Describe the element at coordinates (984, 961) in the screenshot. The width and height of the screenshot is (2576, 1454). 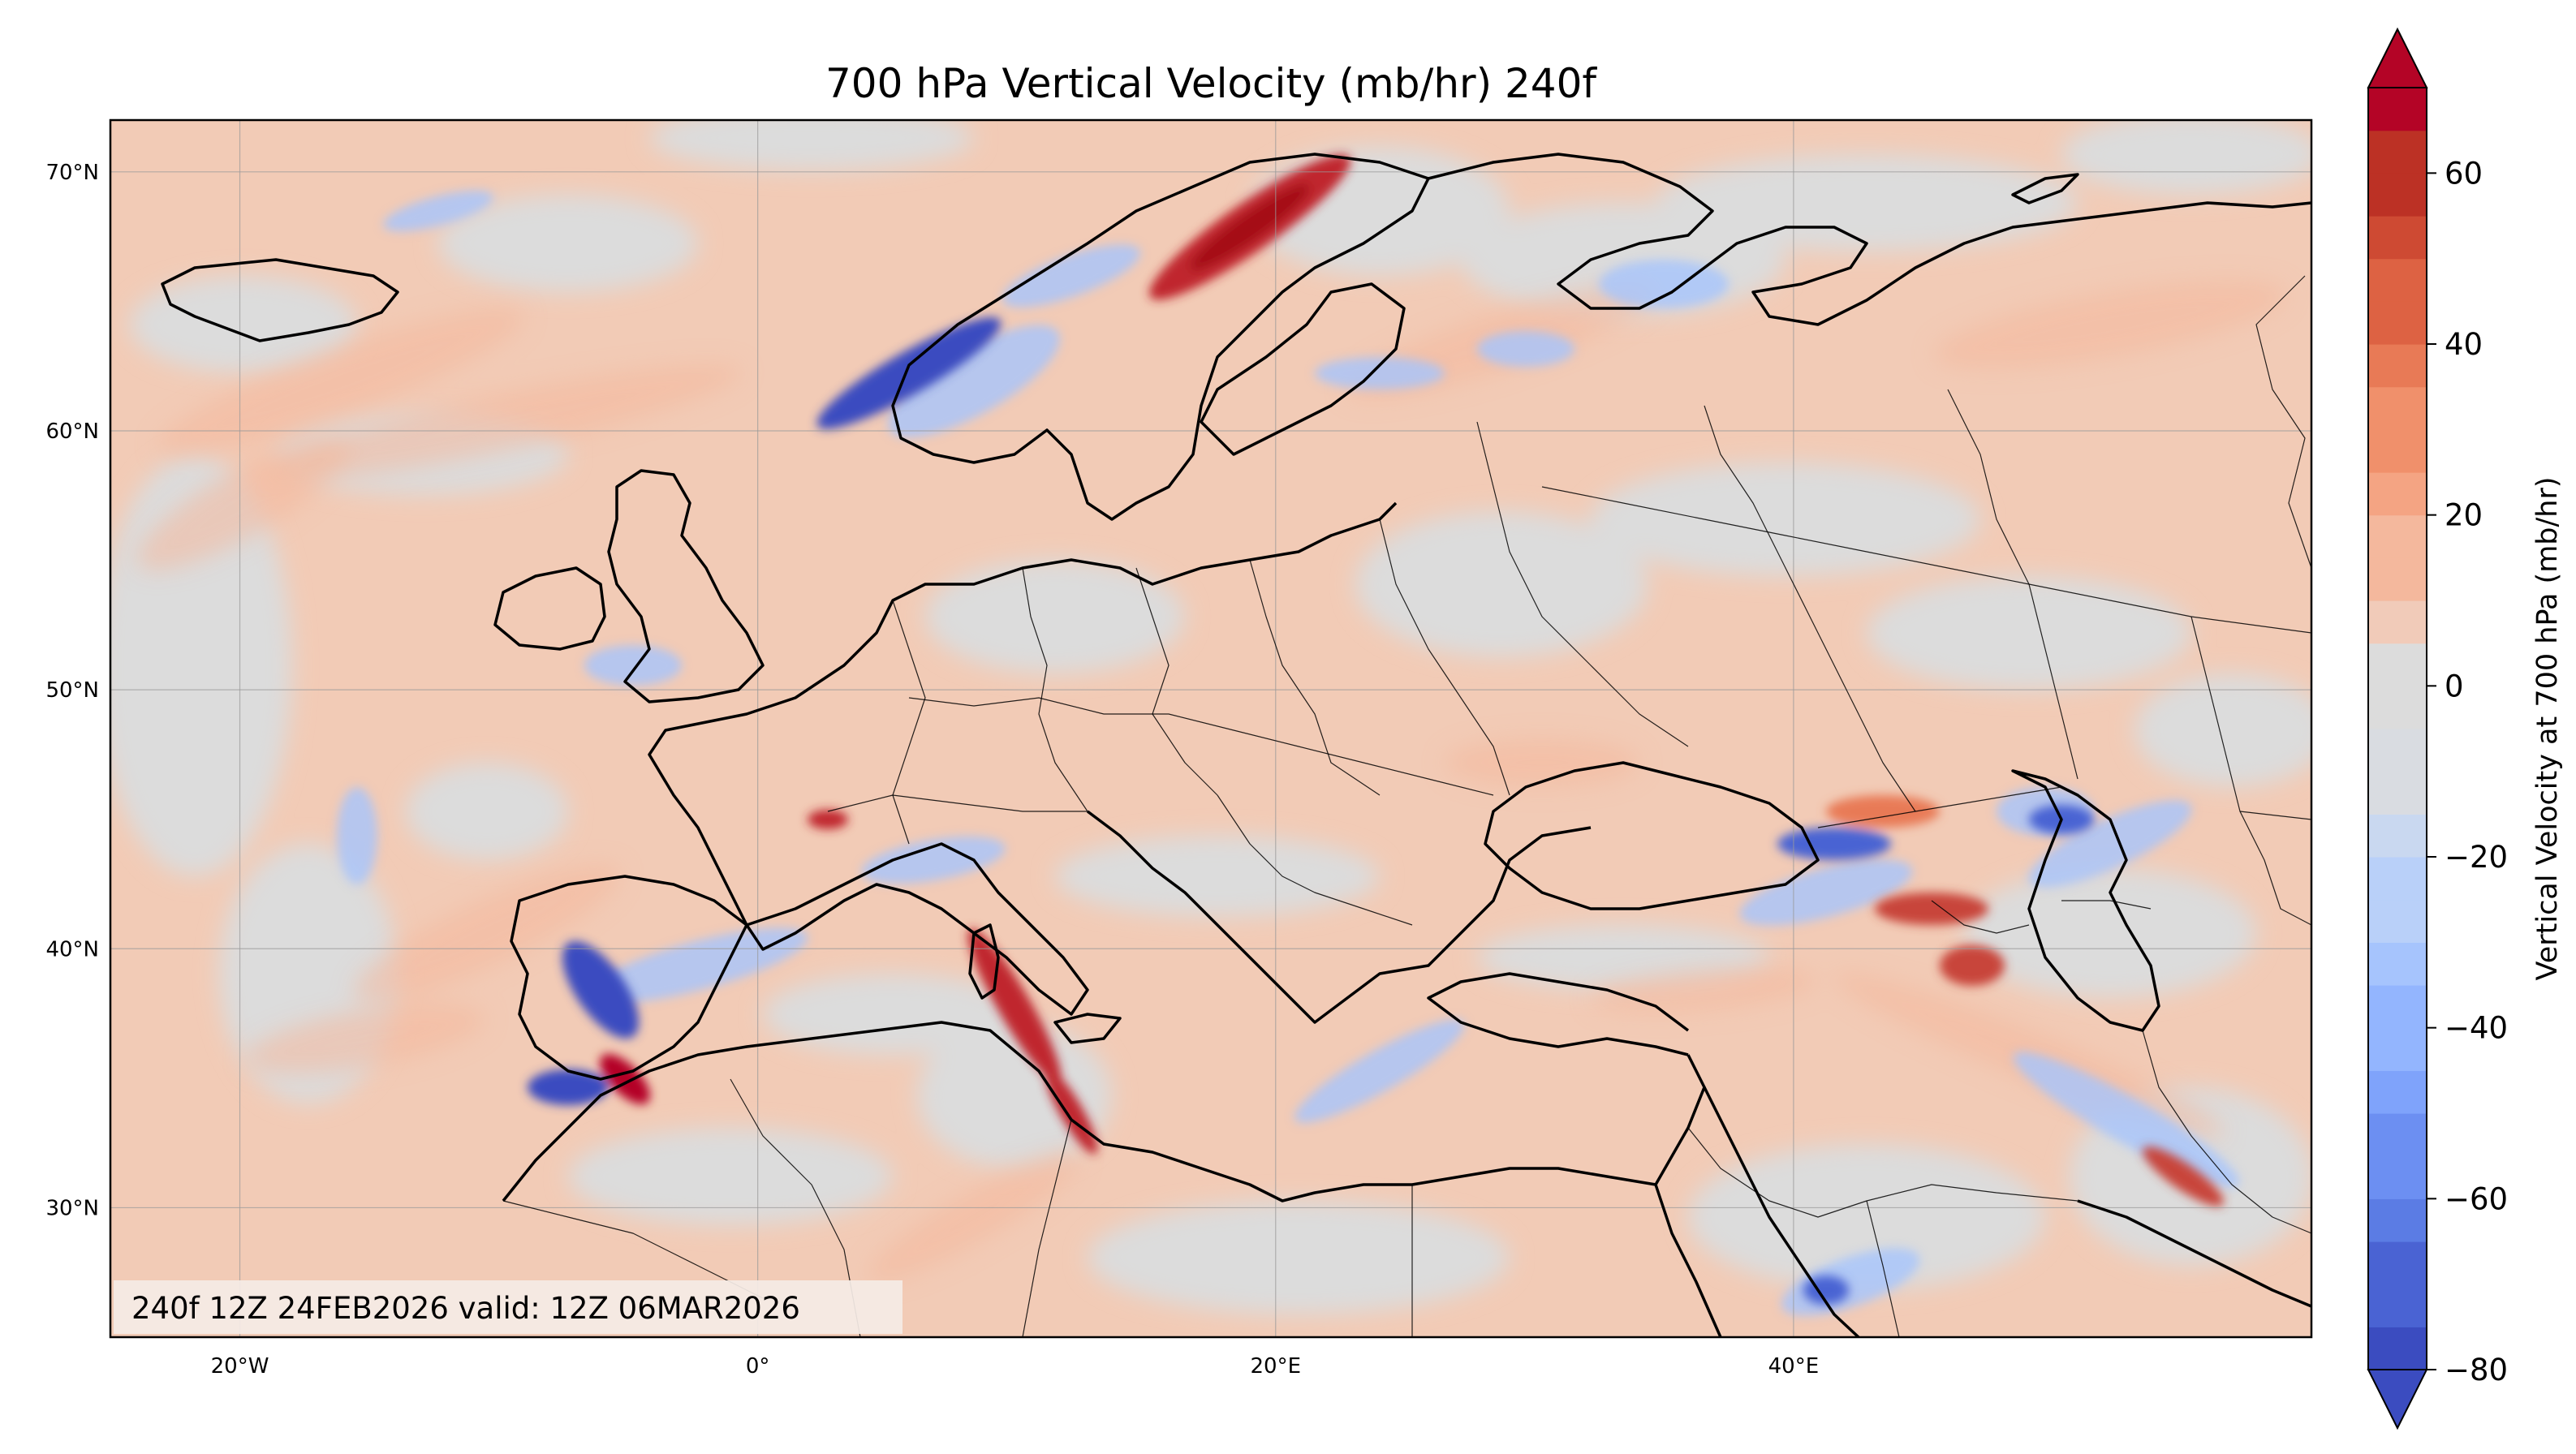
I see `coastline-sardinia` at that location.